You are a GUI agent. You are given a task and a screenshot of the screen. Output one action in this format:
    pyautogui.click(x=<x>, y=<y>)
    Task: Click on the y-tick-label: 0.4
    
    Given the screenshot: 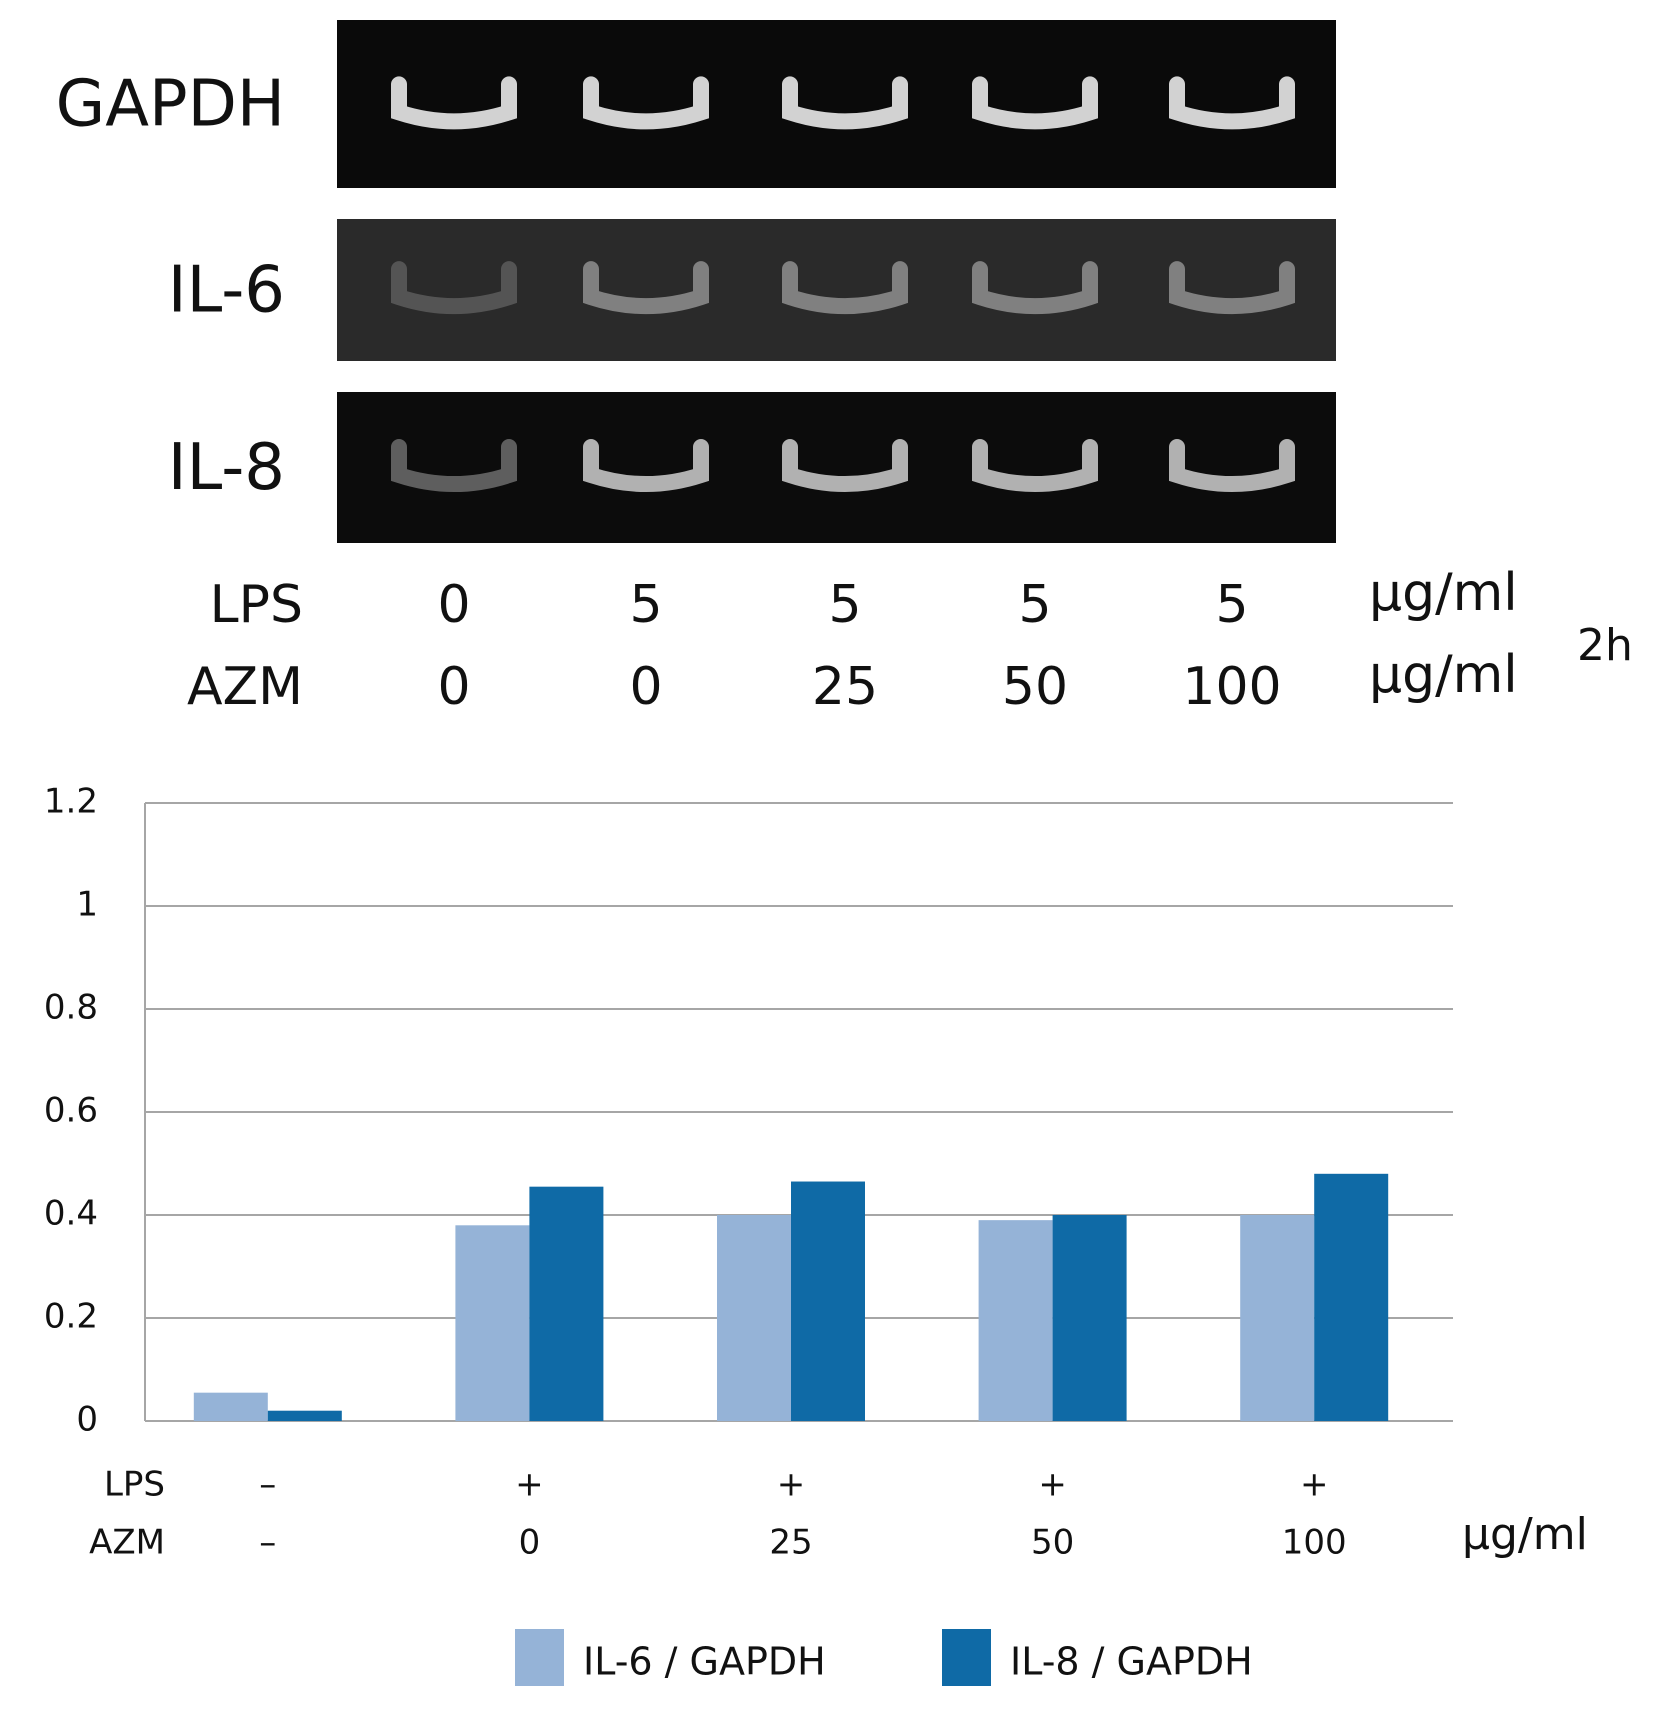 What is the action you would take?
    pyautogui.click(x=71, y=1214)
    